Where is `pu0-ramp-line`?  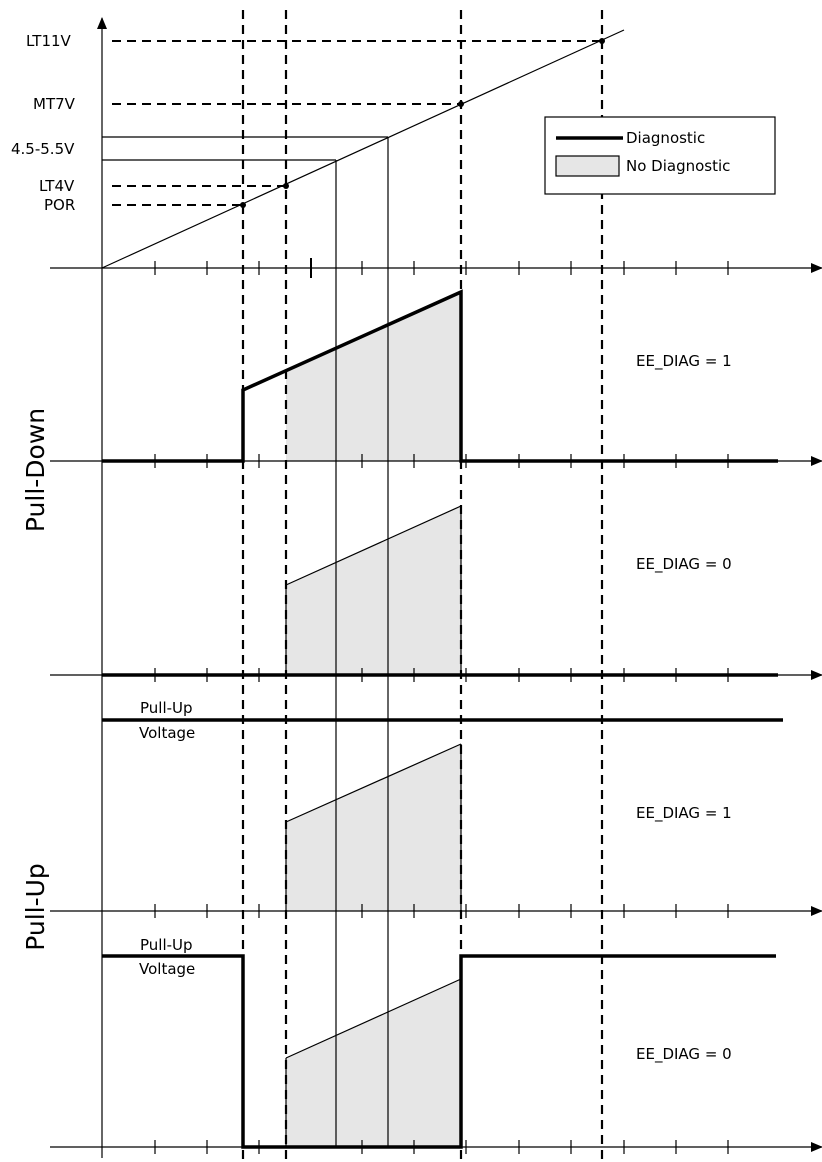 pu0-ramp-line is located at coordinates (373, 1018).